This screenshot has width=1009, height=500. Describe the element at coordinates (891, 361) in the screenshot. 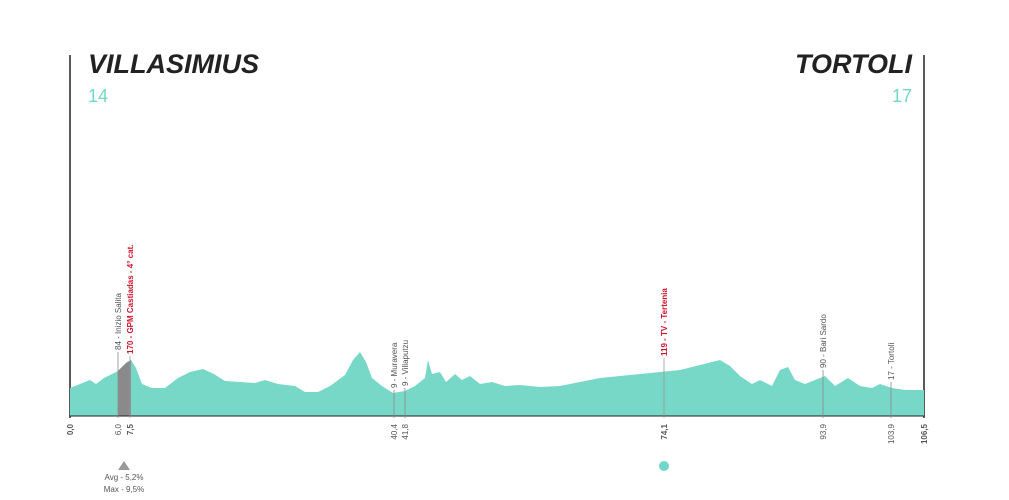

I see `marker-label: 17 - Tortolì` at that location.